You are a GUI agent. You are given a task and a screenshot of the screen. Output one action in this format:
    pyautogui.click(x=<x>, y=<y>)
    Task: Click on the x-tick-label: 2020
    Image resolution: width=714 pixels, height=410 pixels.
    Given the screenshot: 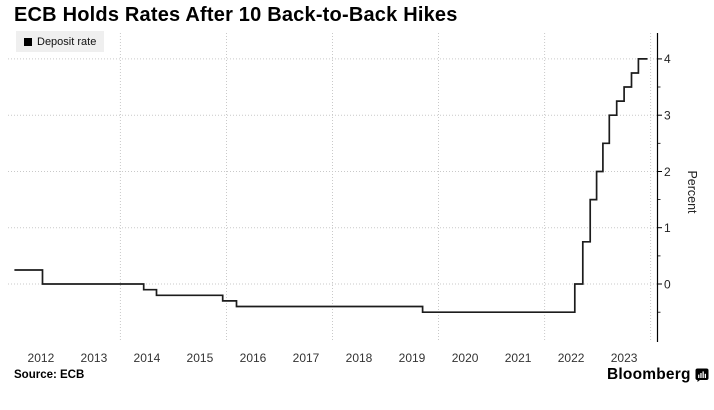 What is the action you would take?
    pyautogui.click(x=465, y=358)
    